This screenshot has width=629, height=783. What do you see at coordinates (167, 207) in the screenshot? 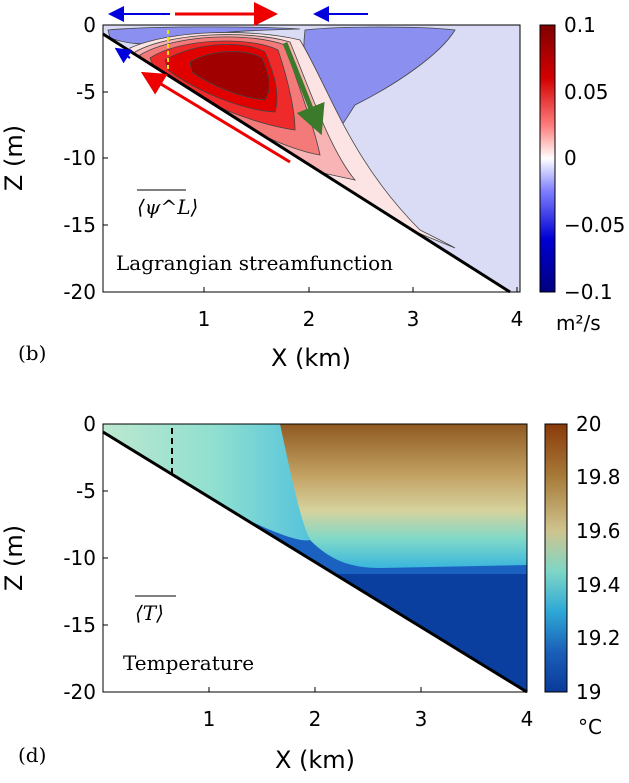
I see `panel-b-symbol: ⟨ψ^L⟩` at bounding box center [167, 207].